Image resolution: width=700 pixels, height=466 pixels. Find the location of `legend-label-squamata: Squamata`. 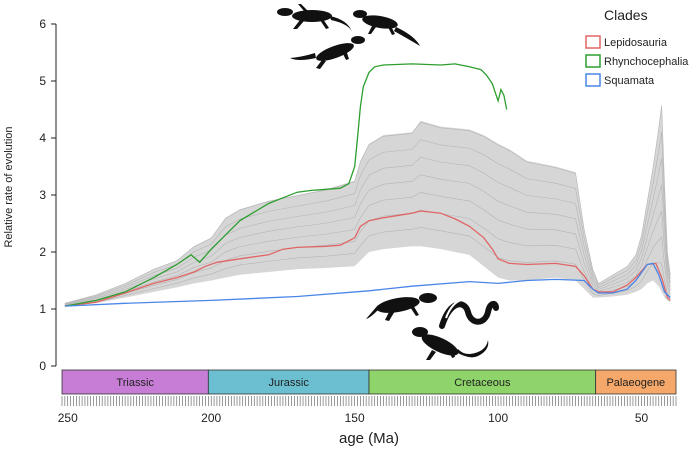

legend-label-squamata: Squamata is located at coordinates (629, 81).